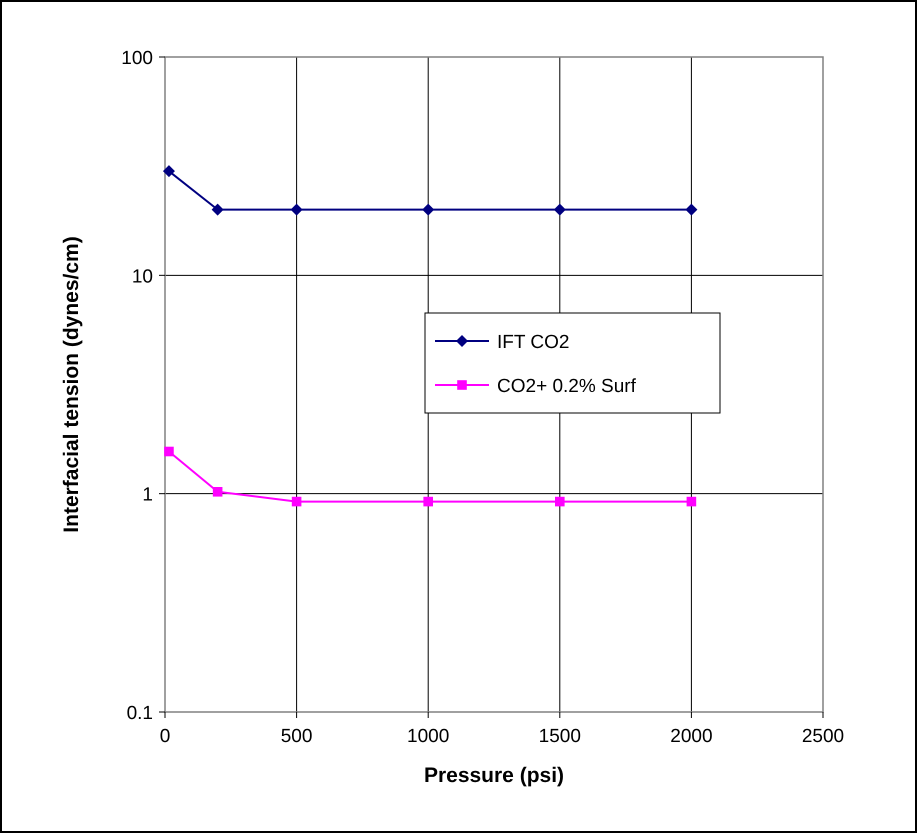 This screenshot has height=833, width=917. I want to click on x-tick-label: 1000, so click(428, 736).